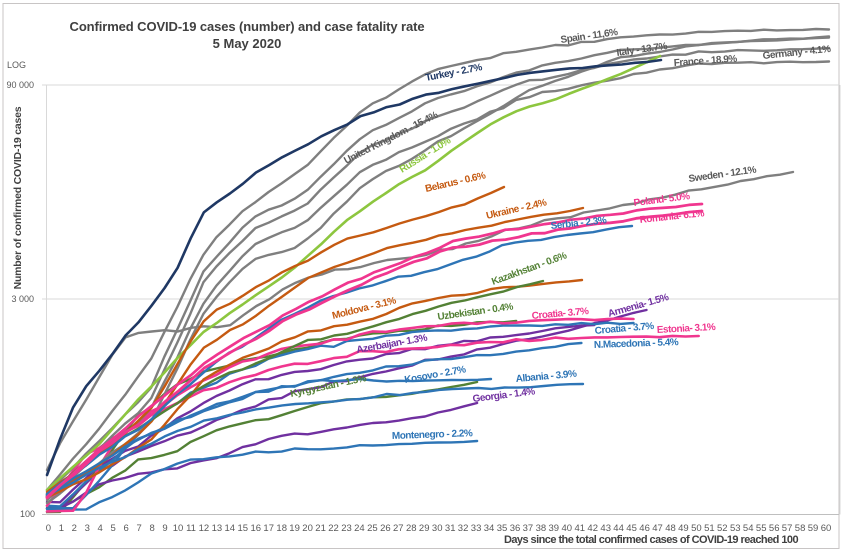 The height and width of the screenshot is (559, 844). I want to click on svg-text: 4, so click(100, 528).